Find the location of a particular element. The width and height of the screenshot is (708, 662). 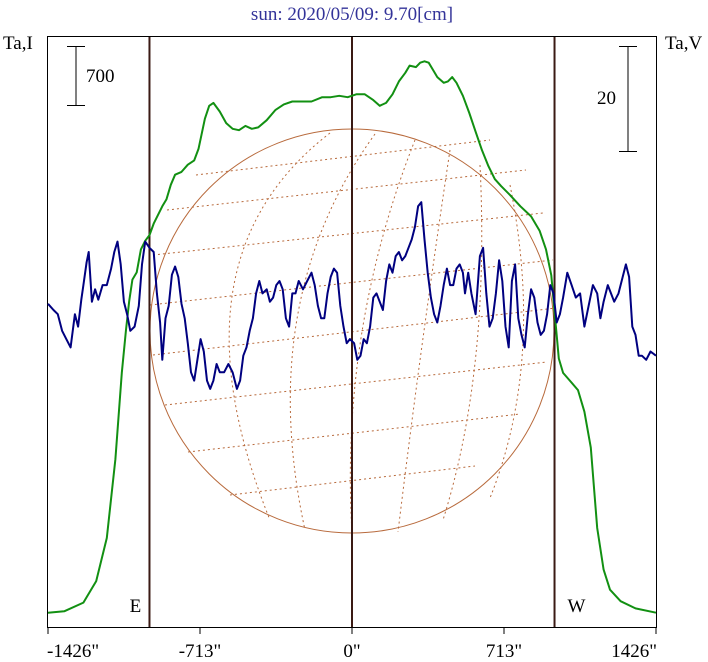

left-axis-label: Ta,I is located at coordinates (18, 43).